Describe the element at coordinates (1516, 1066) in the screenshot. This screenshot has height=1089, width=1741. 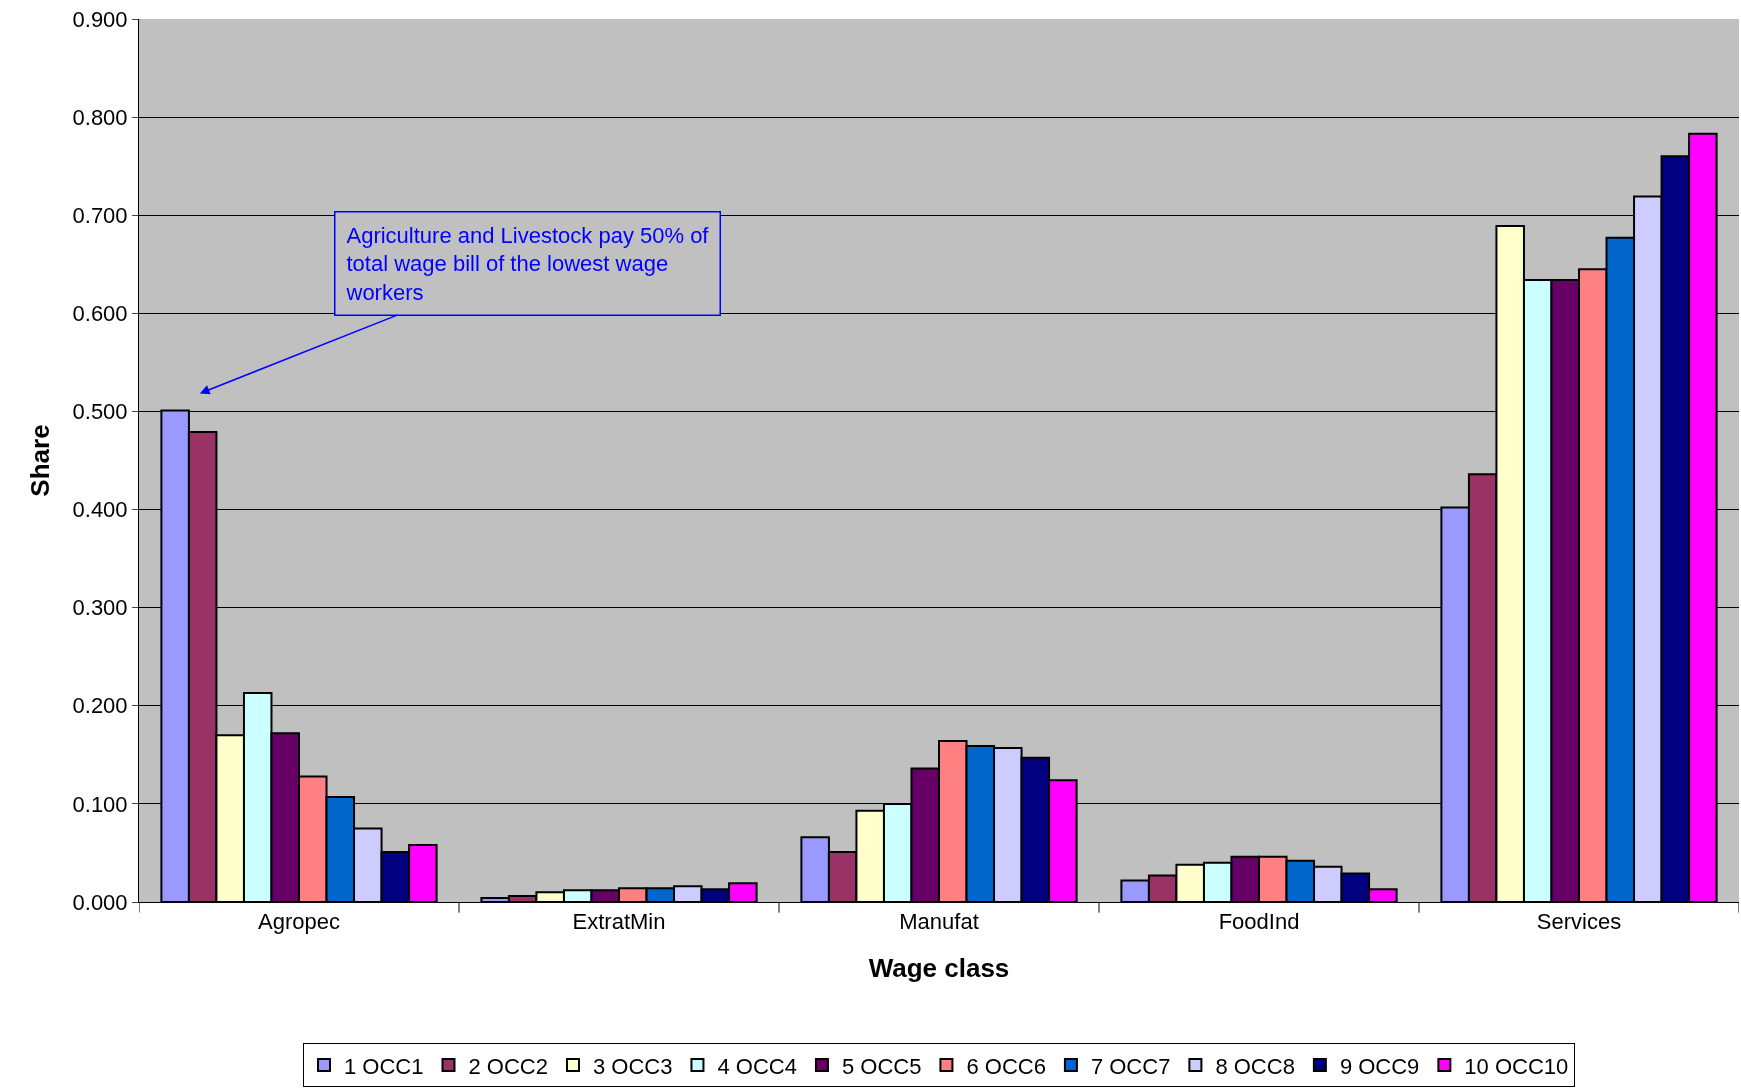
I see `legend-label: 10 OCC10` at that location.